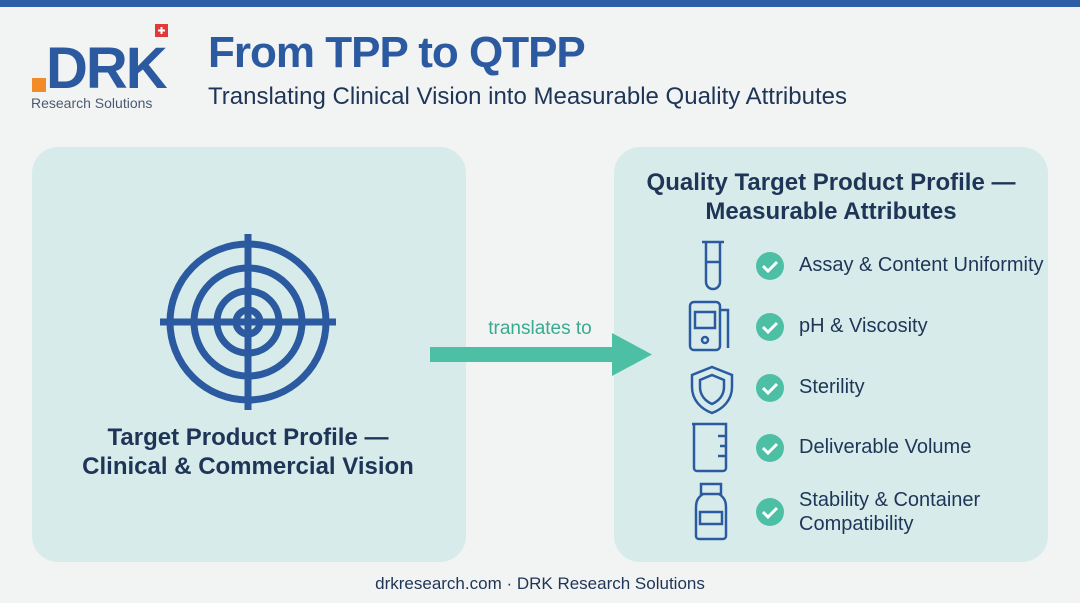  Describe the element at coordinates (632, 354) in the screenshot. I see `arrow-head` at that location.